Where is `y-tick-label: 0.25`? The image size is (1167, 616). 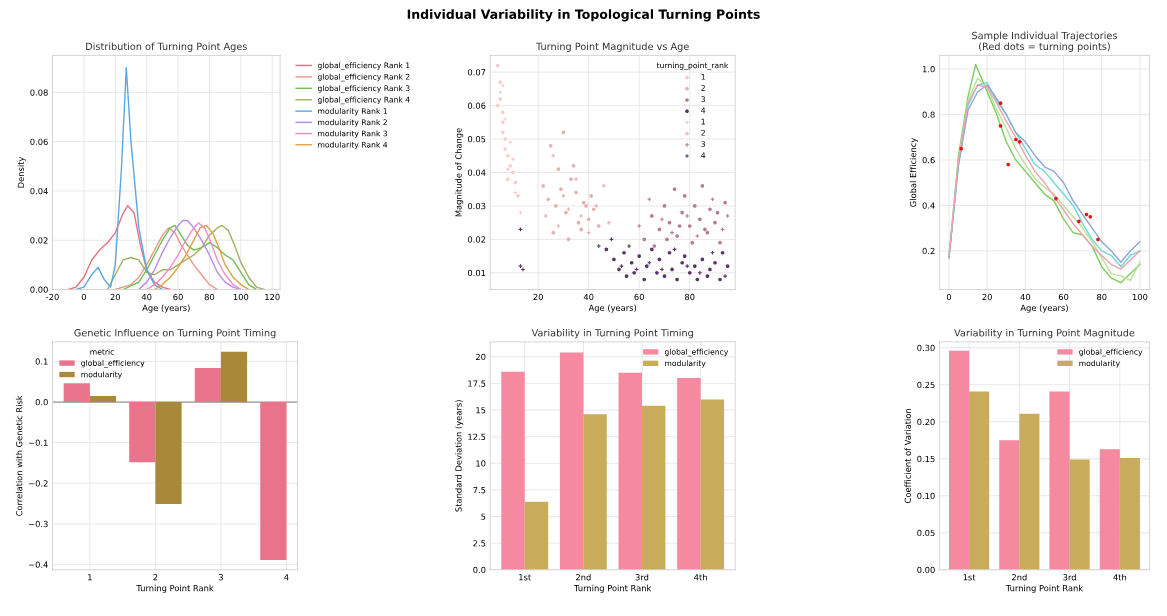 y-tick-label: 0.25 is located at coordinates (926, 385).